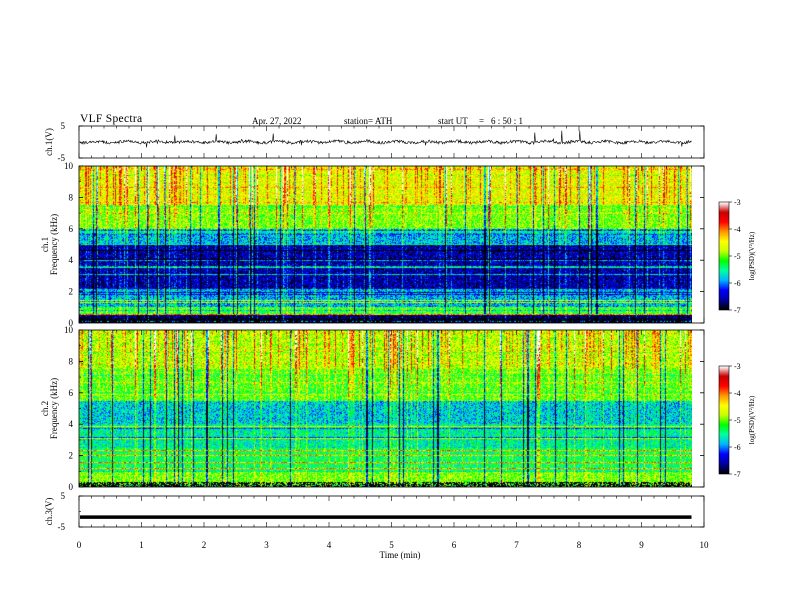  Describe the element at coordinates (737, 366) in the screenshot. I see `ch2-spectrogram-colorbar-tick-label: -3` at that location.